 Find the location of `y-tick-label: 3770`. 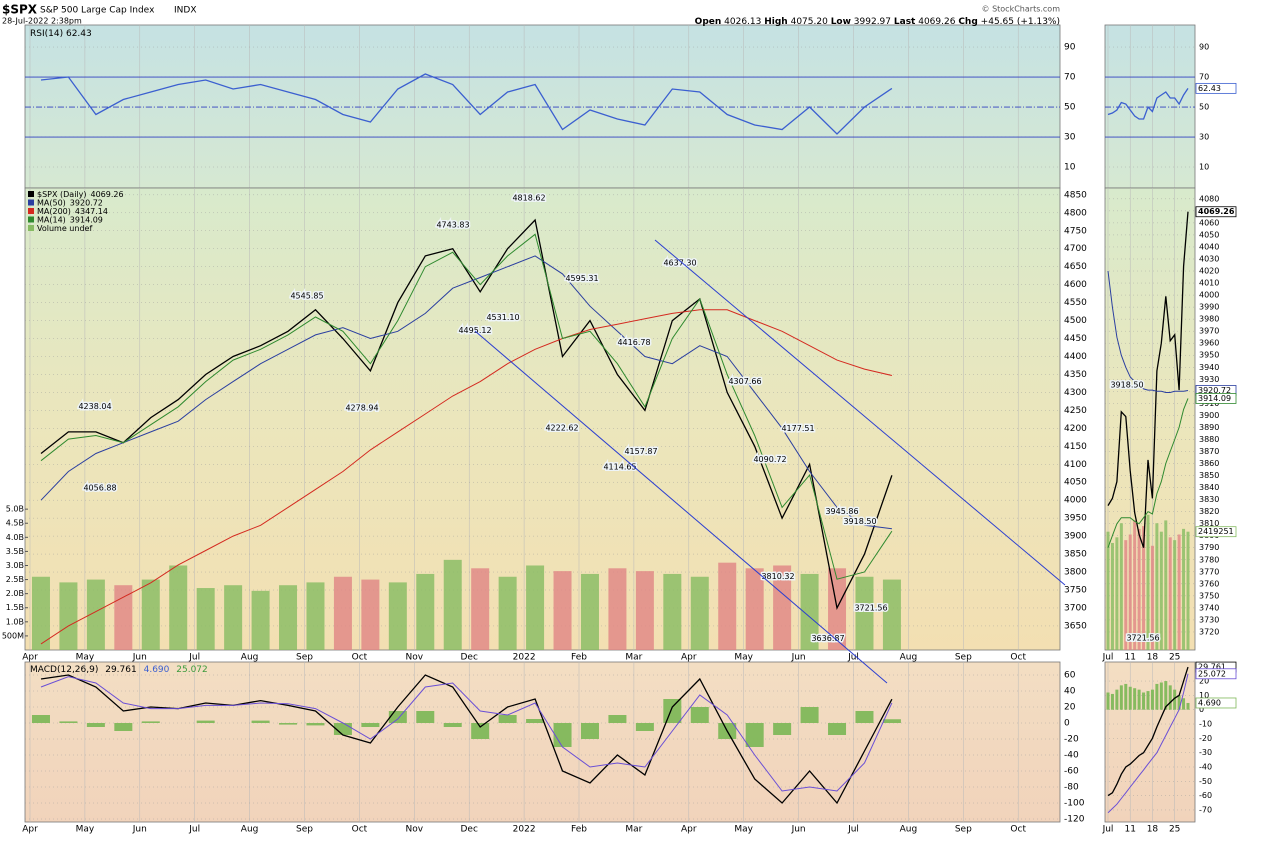

y-tick-label: 3770 is located at coordinates (1209, 571).